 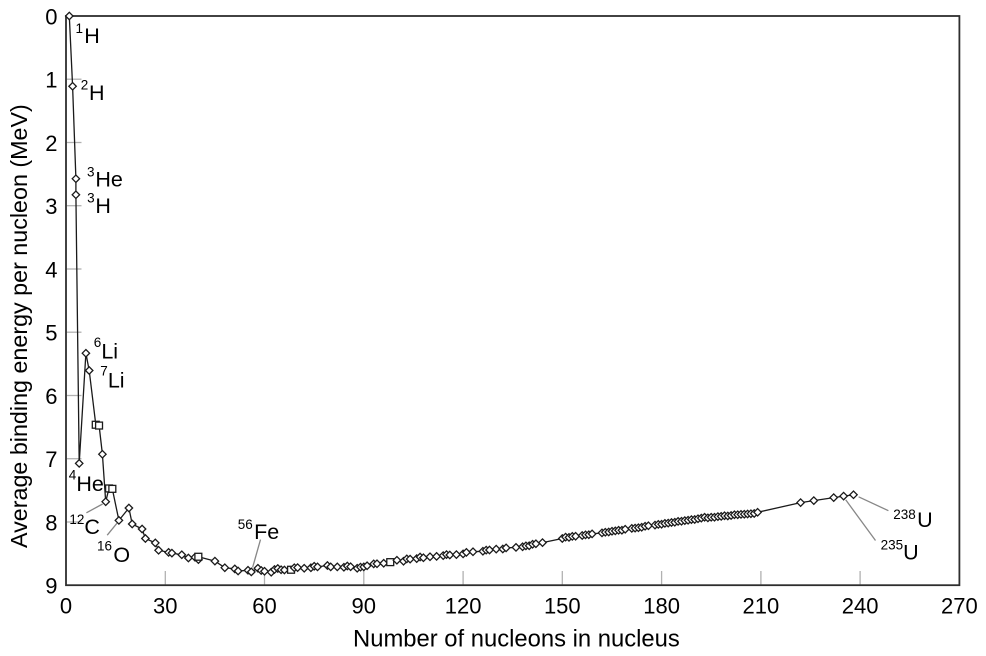 I want to click on svg-text: 6Li, so click(x=106, y=349).